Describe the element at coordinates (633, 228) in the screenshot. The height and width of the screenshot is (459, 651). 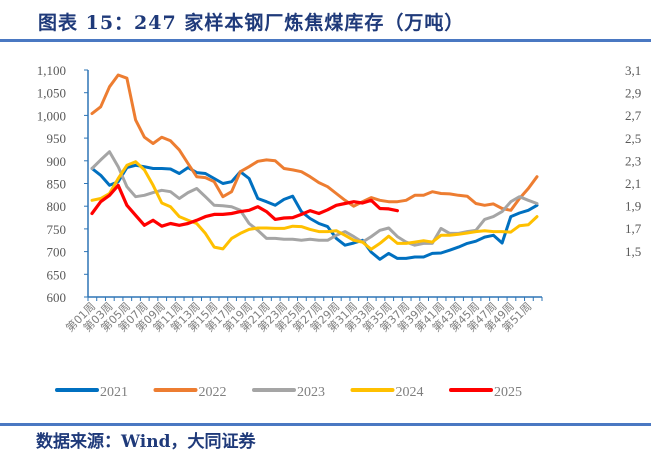
I see `right-axis-label: 1,7` at that location.